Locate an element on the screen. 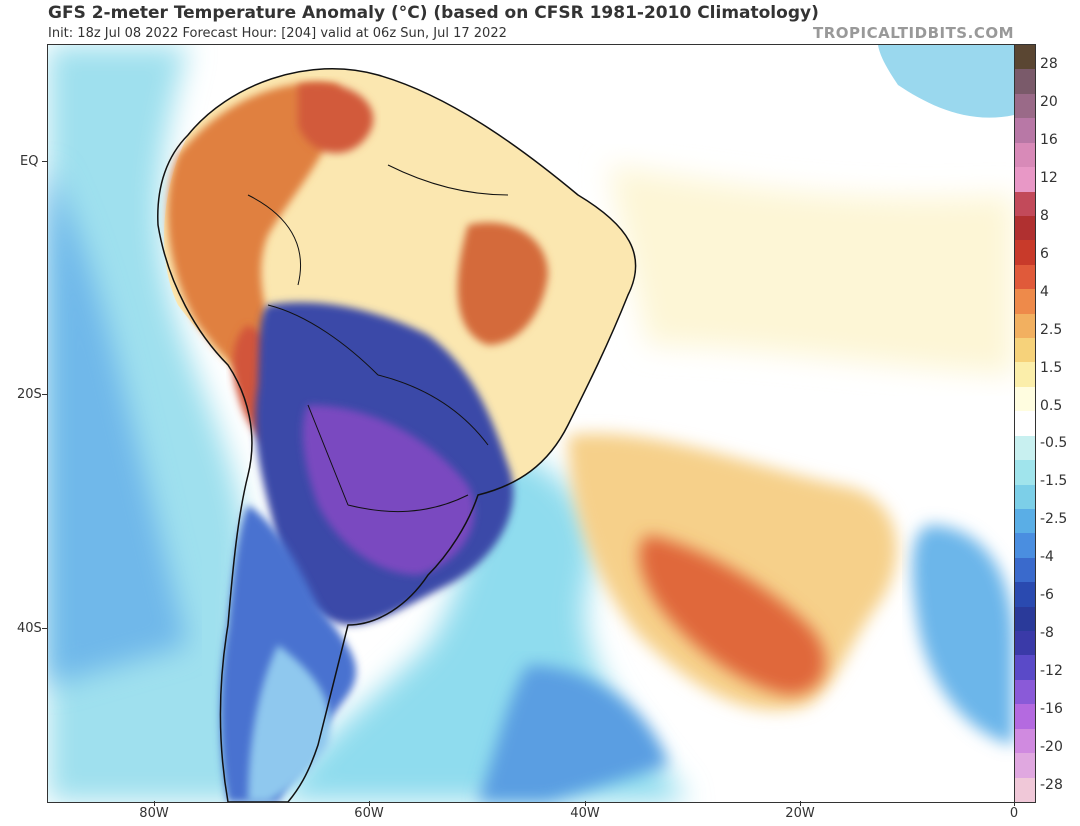 The width and height of the screenshot is (1080, 826). northern-hotspot is located at coordinates (336, 118).